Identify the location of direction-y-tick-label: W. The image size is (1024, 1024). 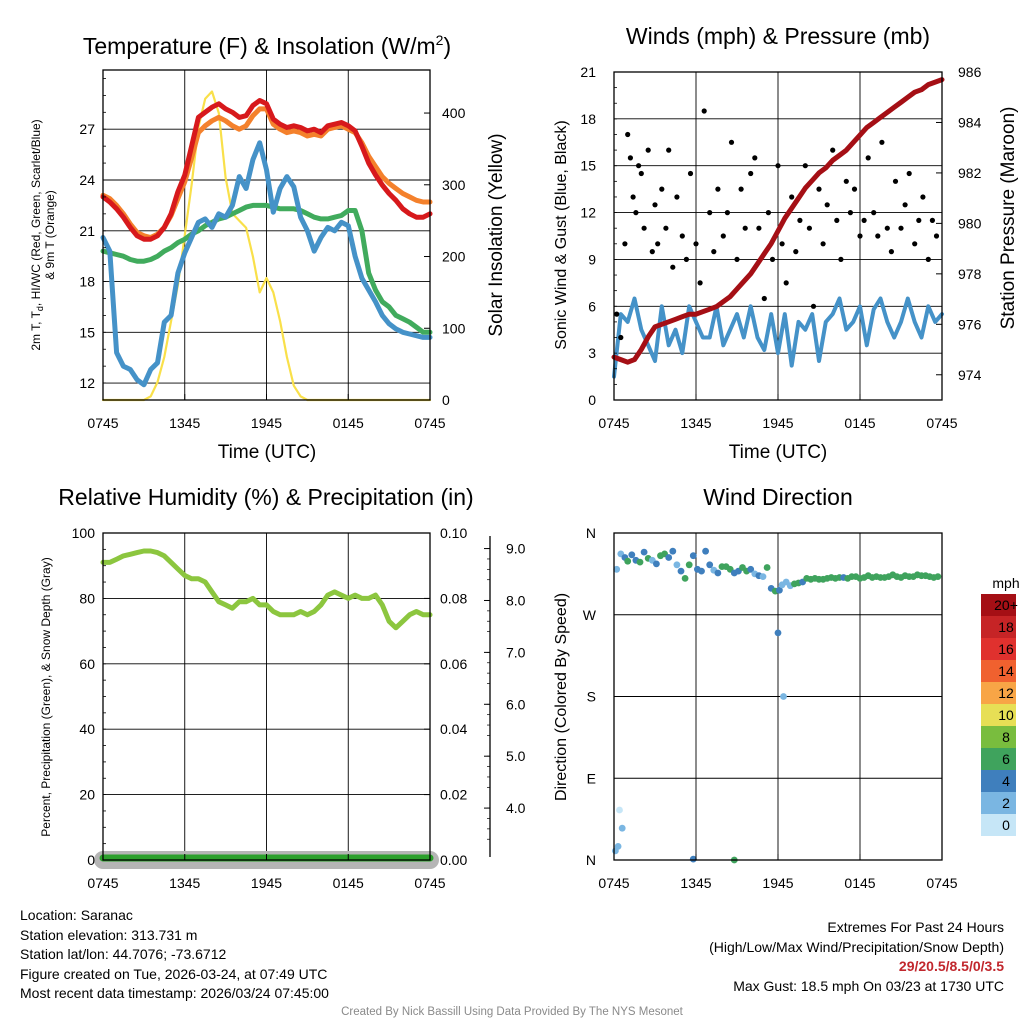
(590, 615).